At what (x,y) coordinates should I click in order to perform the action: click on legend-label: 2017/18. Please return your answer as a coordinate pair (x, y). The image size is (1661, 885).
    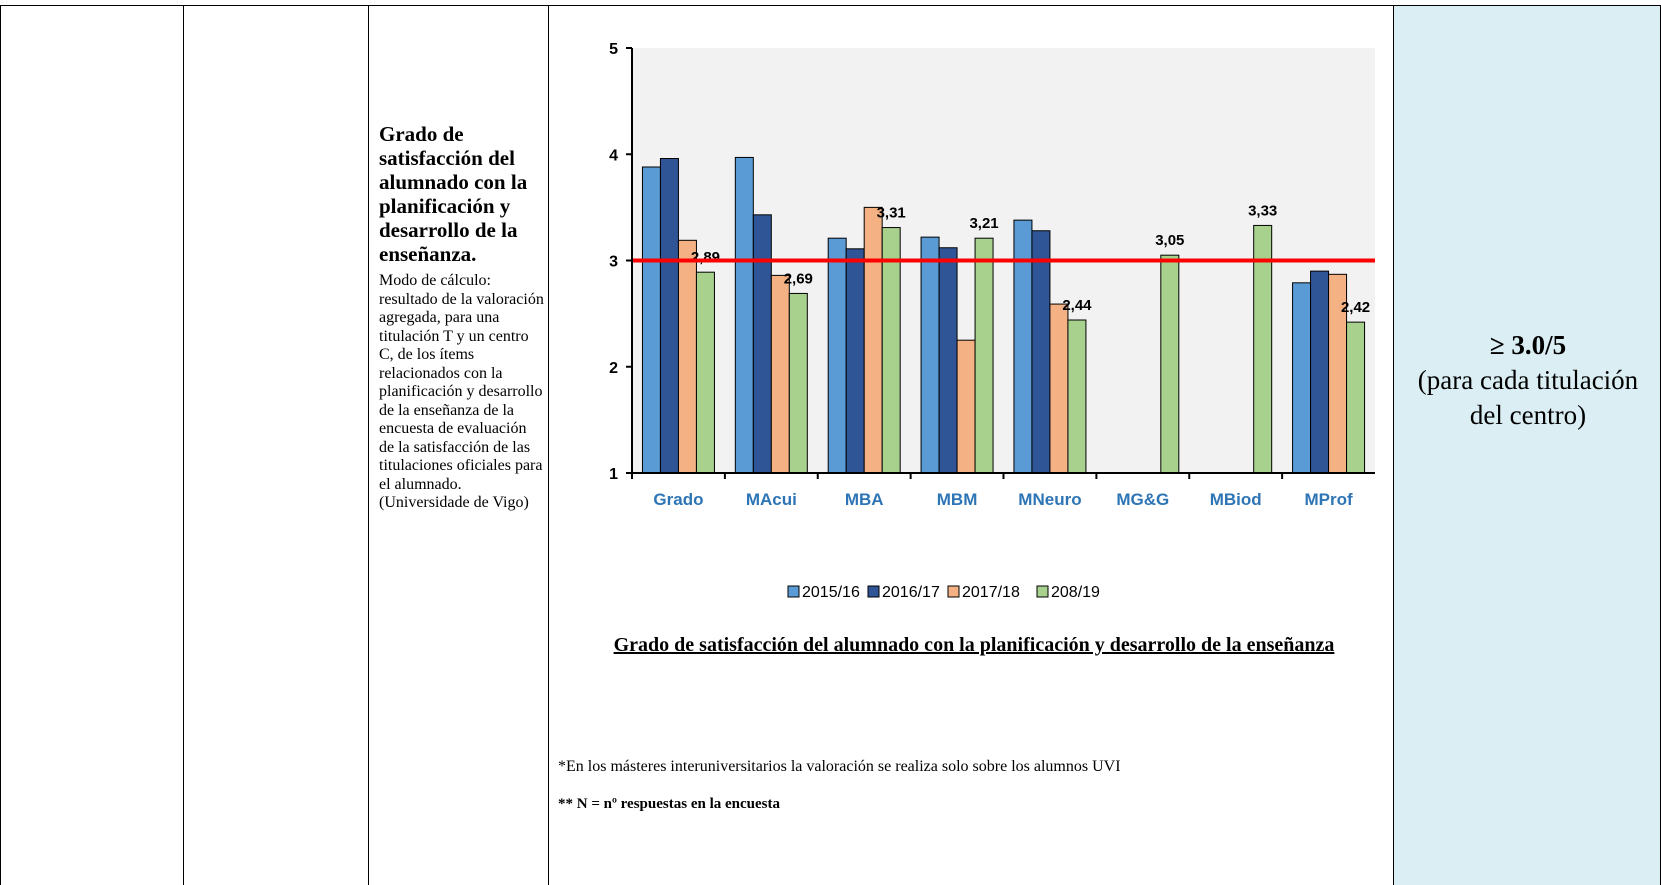
    Looking at the image, I should click on (991, 592).